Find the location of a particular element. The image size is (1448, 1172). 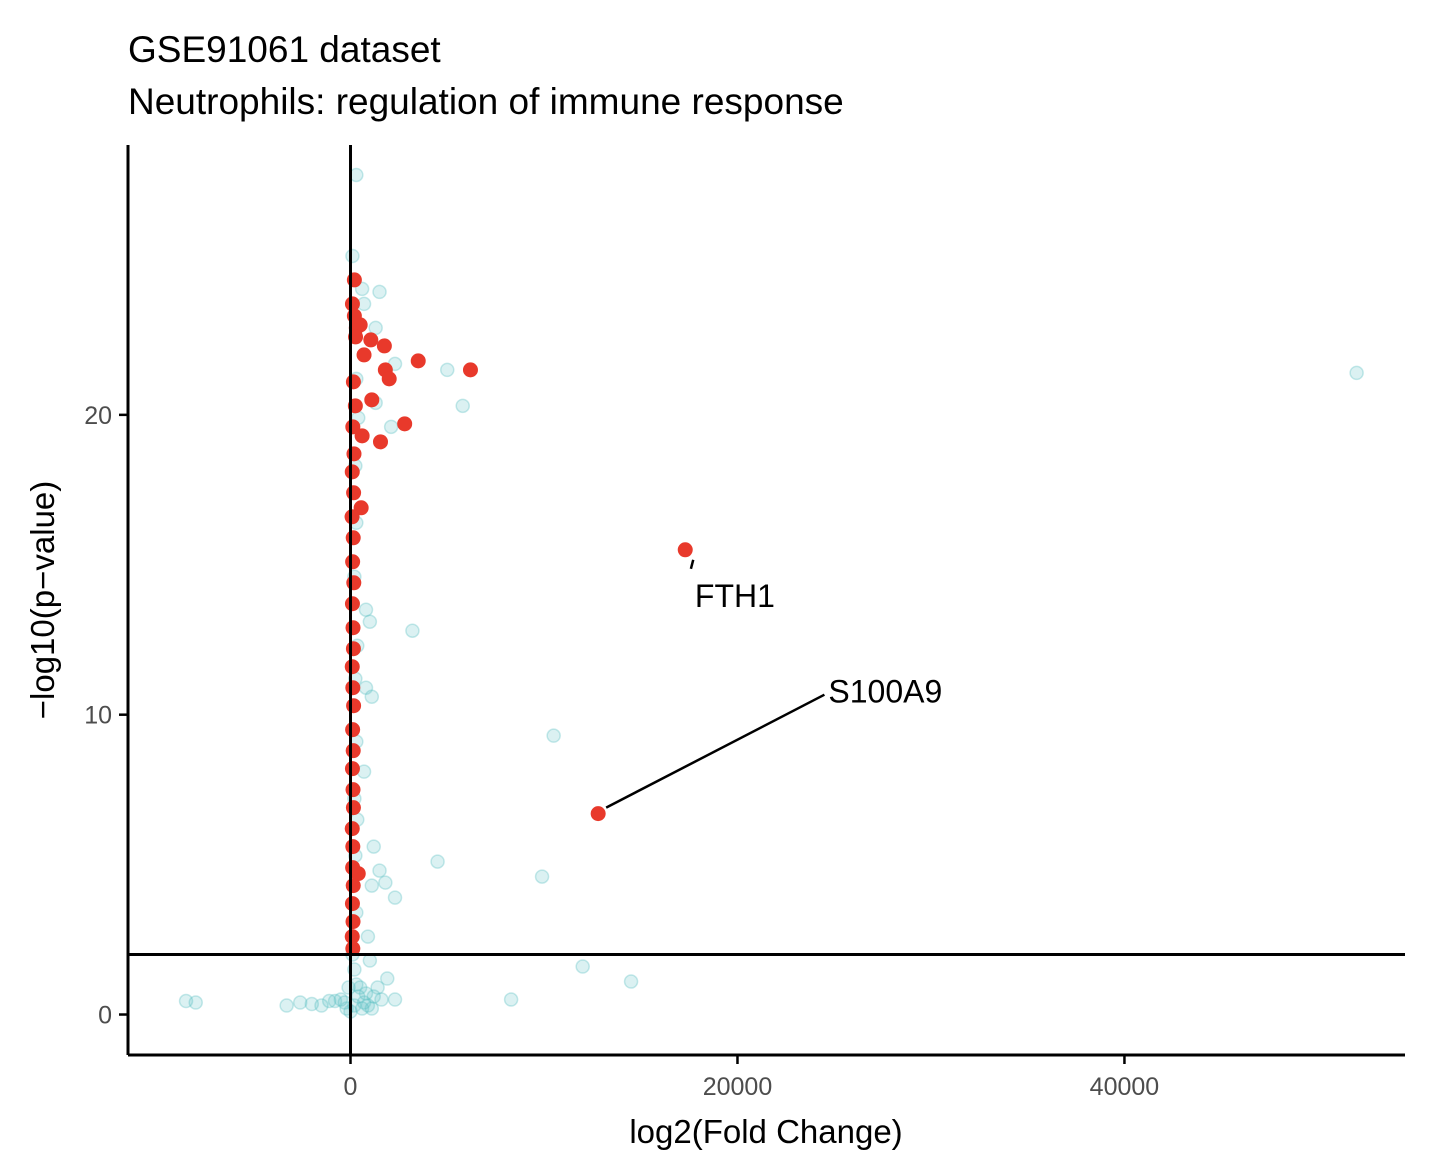

y-axis-ticks: 0 10 20 is located at coordinates (106, 716).